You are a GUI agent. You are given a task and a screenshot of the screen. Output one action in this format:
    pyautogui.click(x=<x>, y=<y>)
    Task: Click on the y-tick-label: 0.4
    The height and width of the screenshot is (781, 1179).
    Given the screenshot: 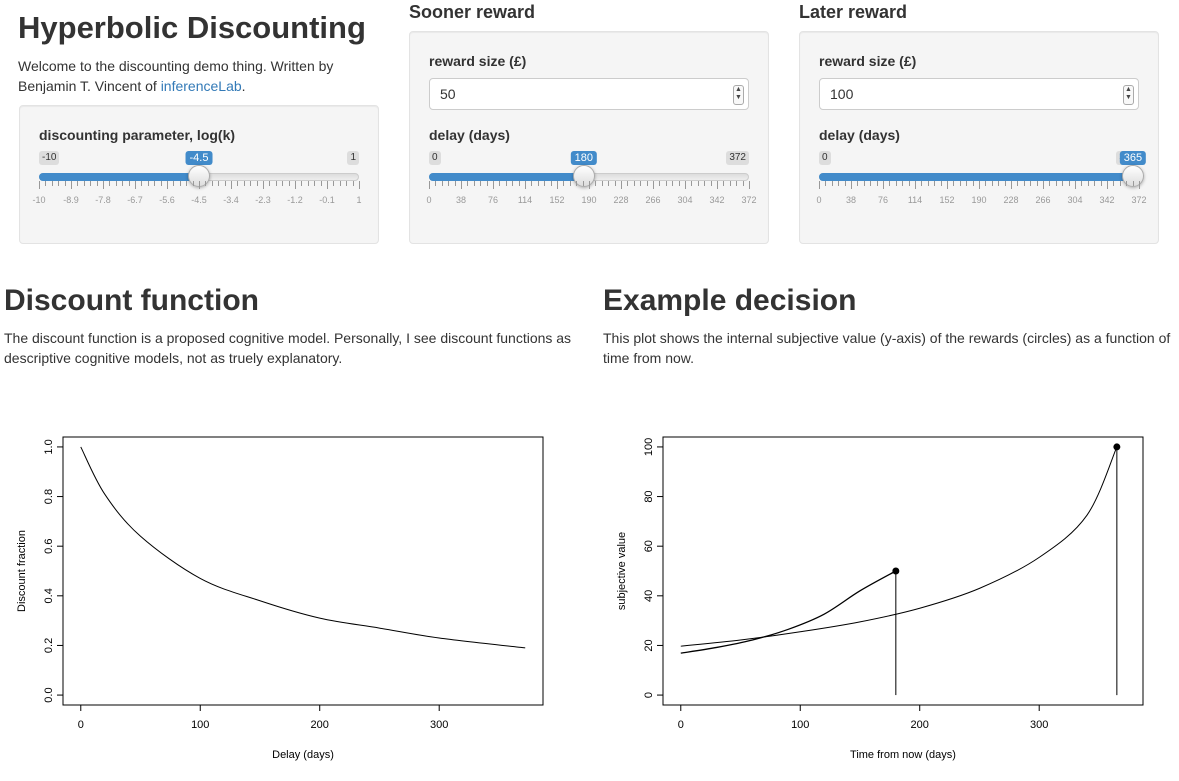 What is the action you would take?
    pyautogui.click(x=49, y=595)
    